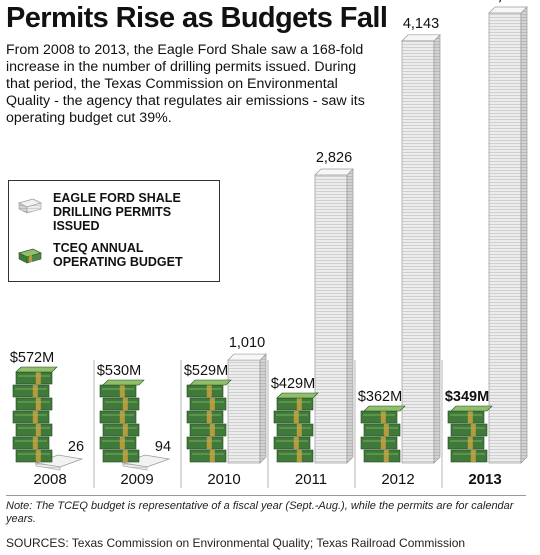  I want to click on chart-title: Permits Rise as Budgets Fall, so click(197, 18).